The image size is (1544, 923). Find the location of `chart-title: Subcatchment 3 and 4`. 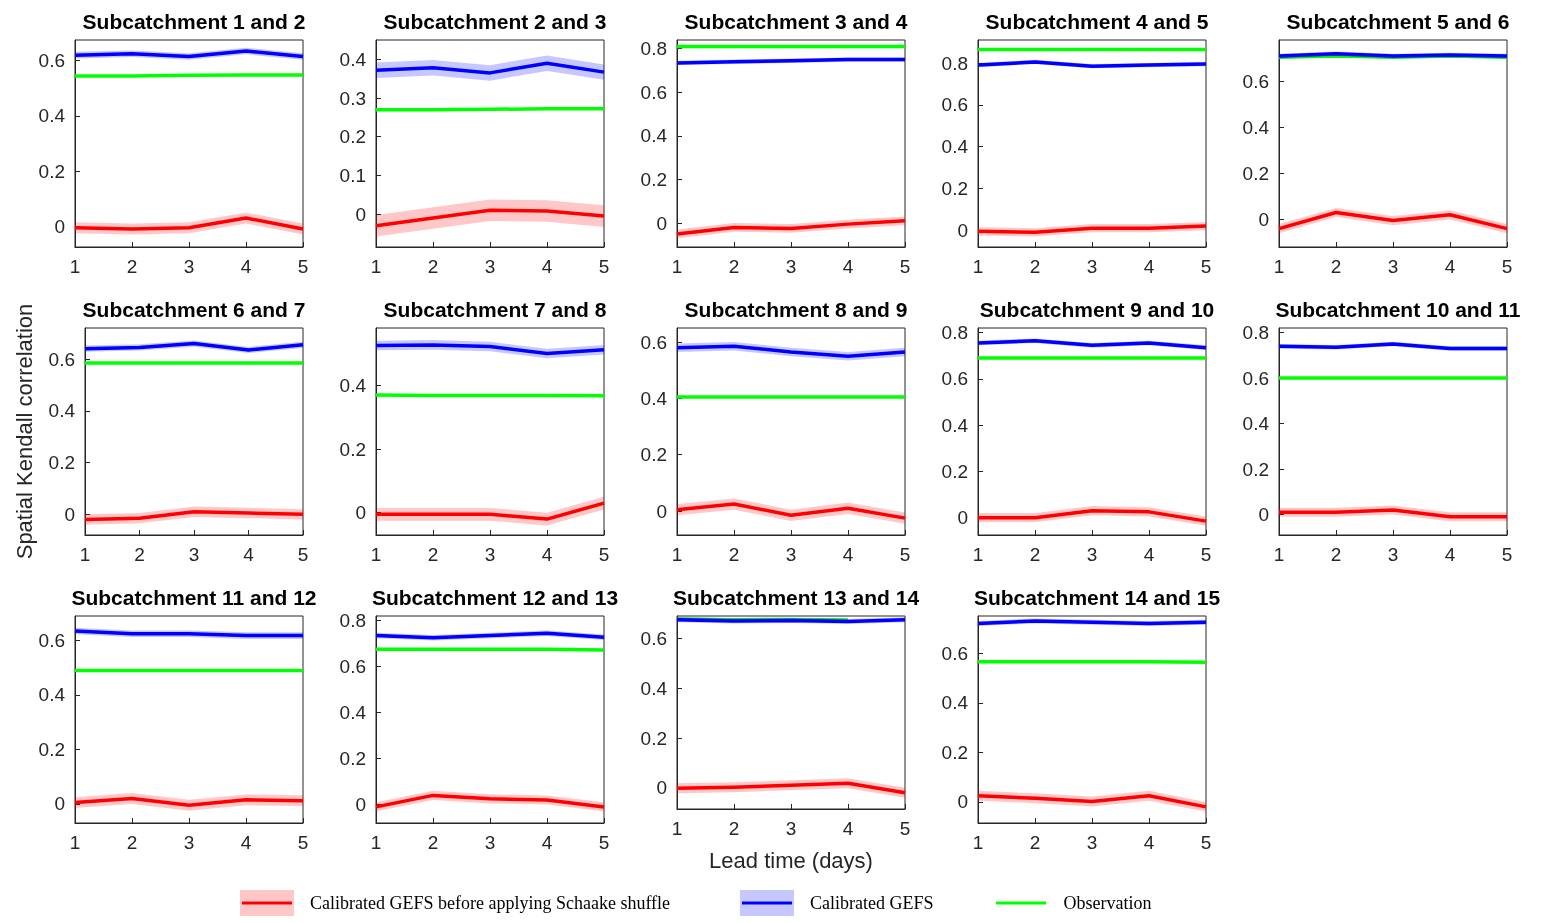

chart-title: Subcatchment 3 and 4 is located at coordinates (796, 21).